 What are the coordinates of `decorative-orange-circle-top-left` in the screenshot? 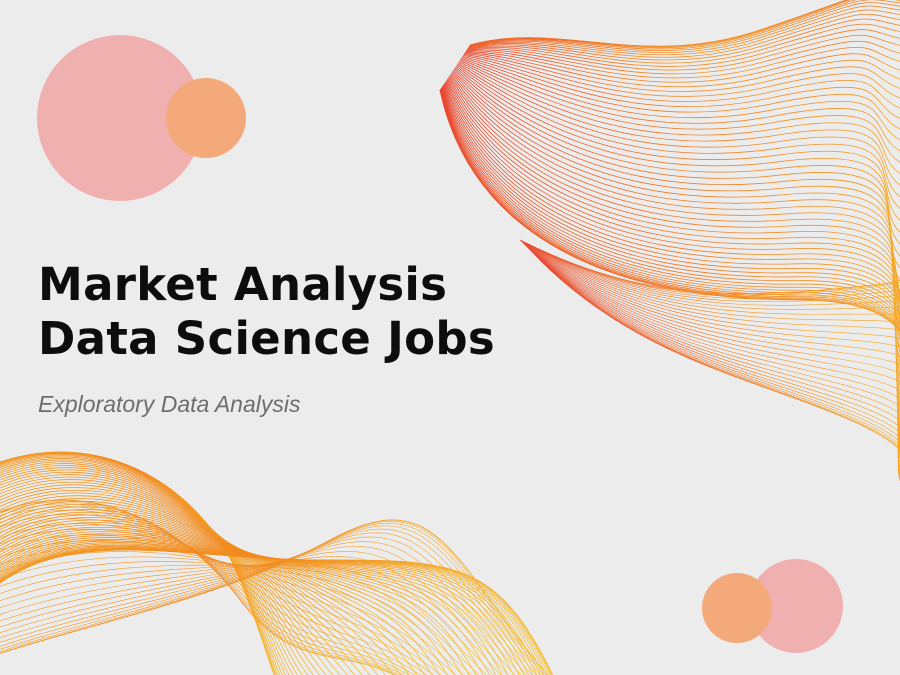 It's located at (206, 118).